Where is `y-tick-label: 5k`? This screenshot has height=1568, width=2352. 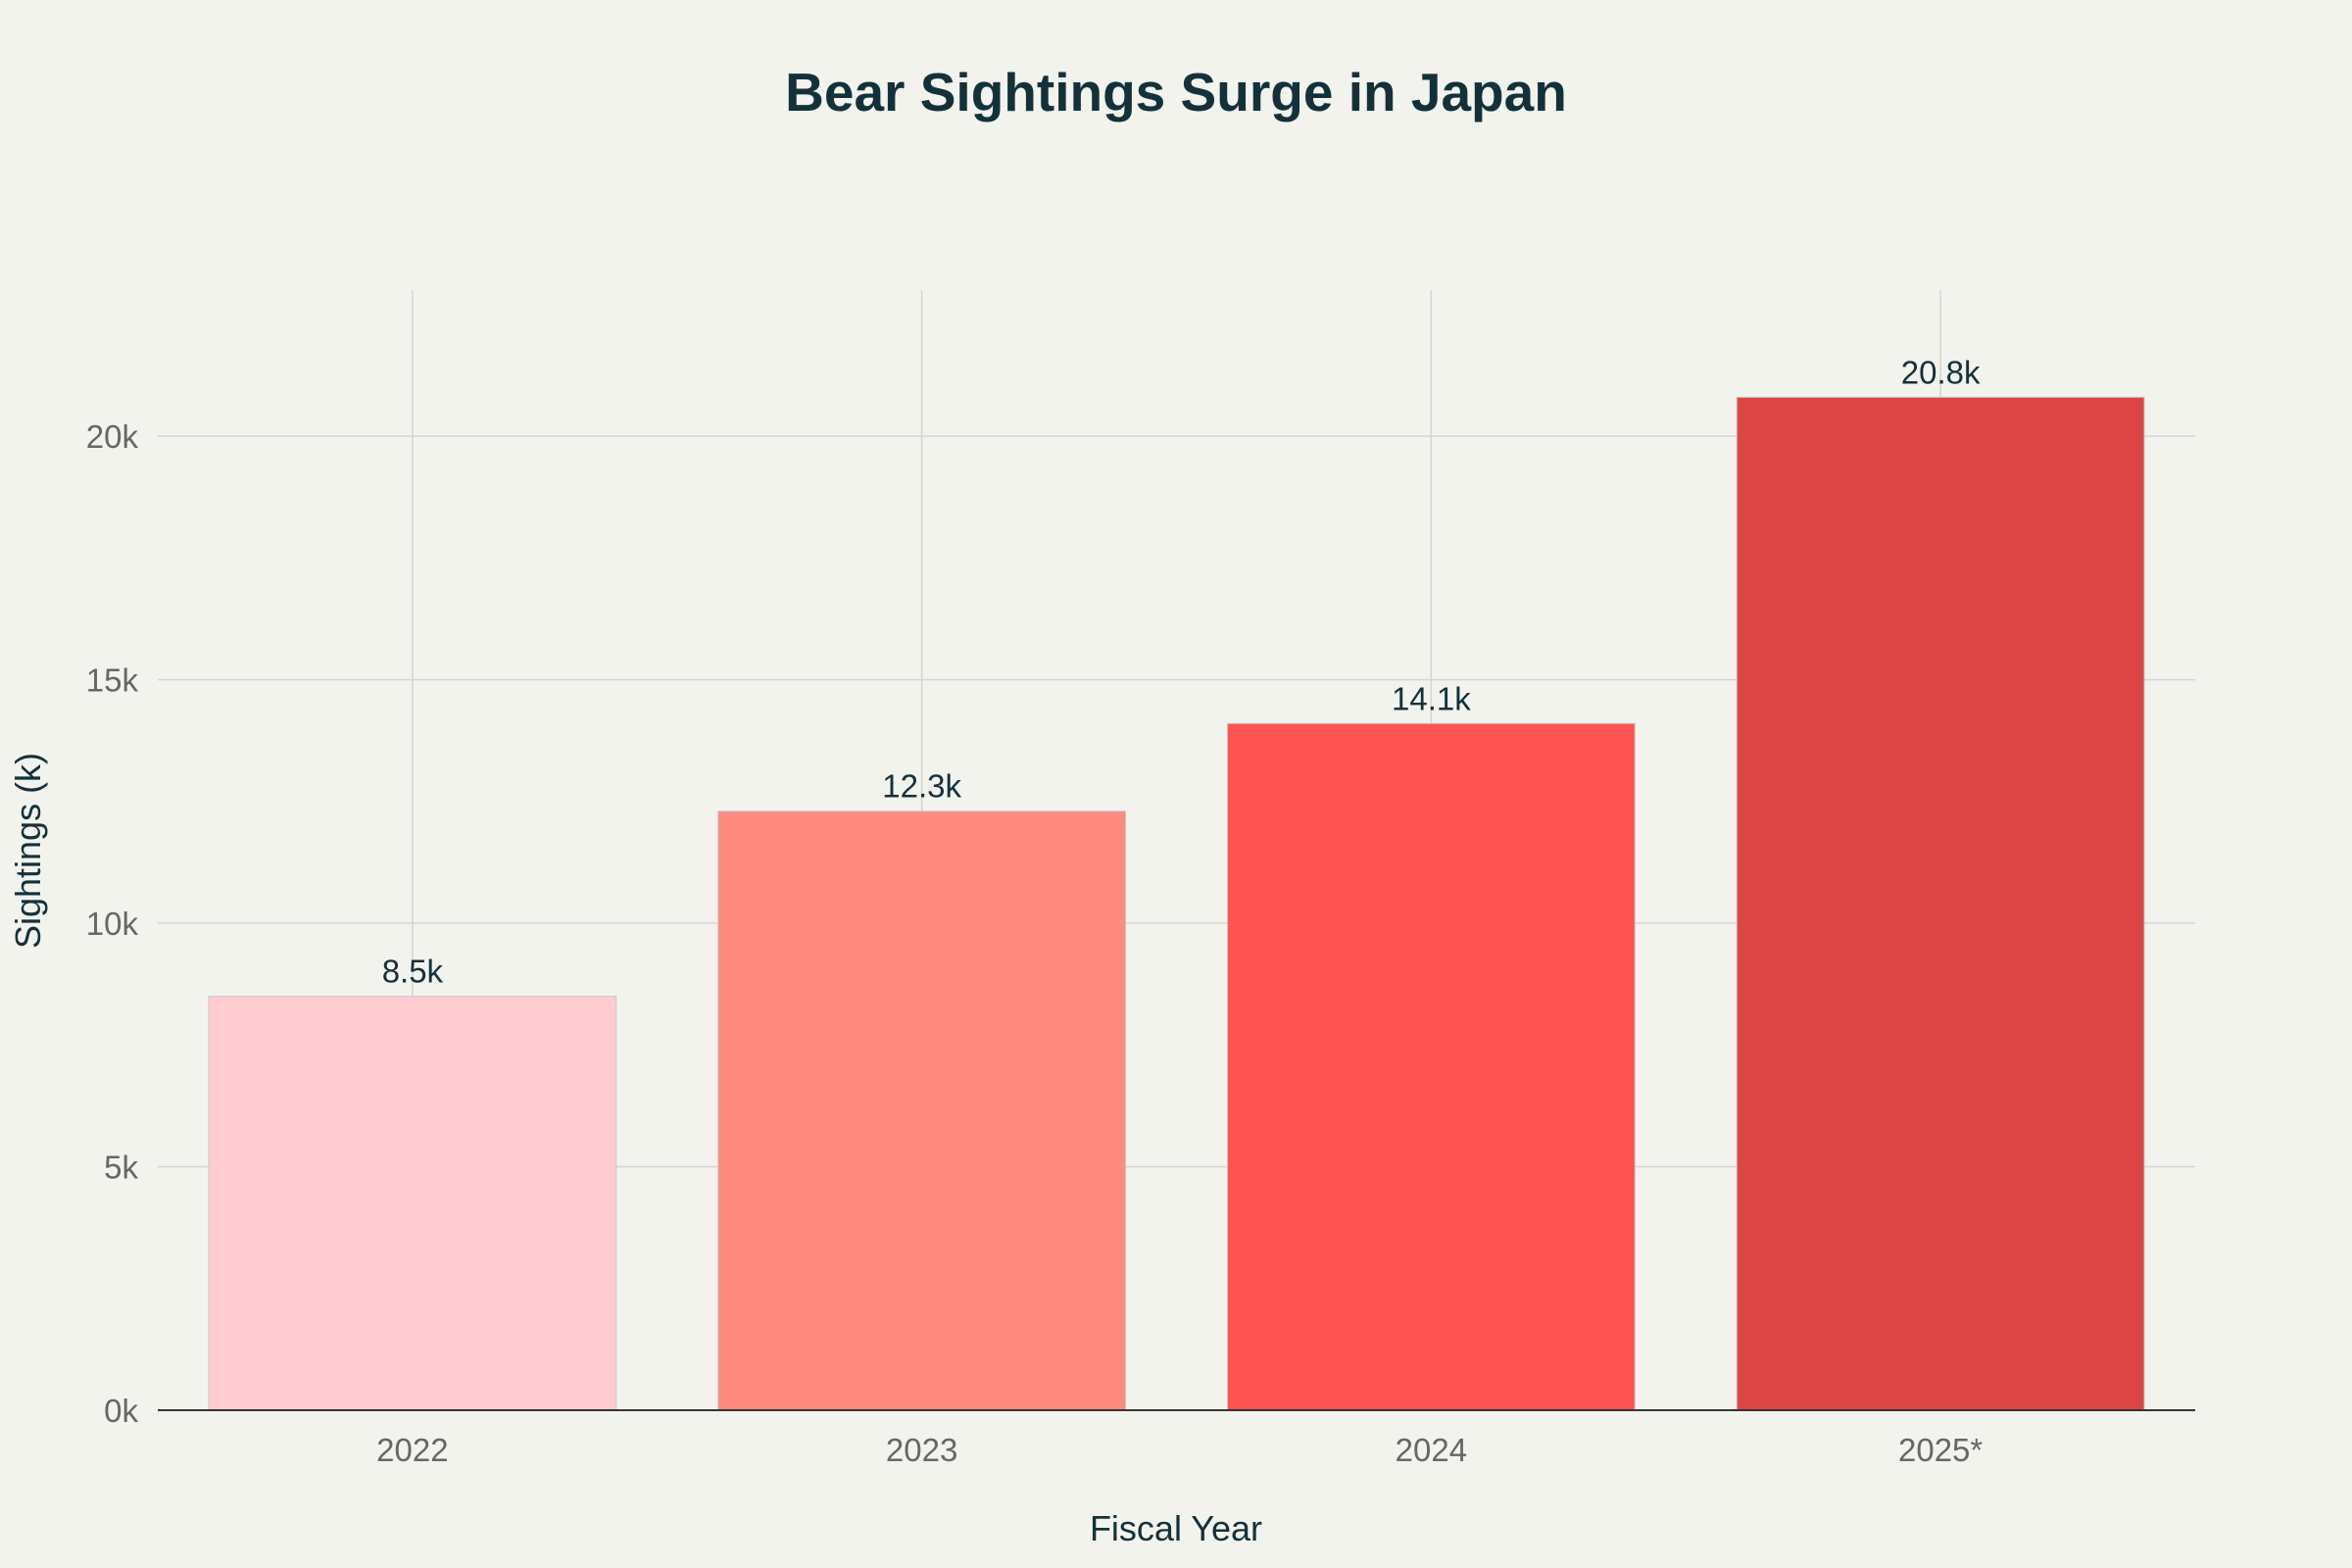
y-tick-label: 5k is located at coordinates (121, 1168).